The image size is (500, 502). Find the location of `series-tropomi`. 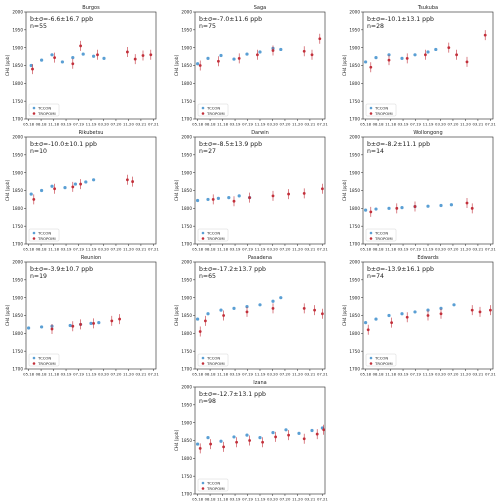

series-tropomi is located at coordinates (261, 320).